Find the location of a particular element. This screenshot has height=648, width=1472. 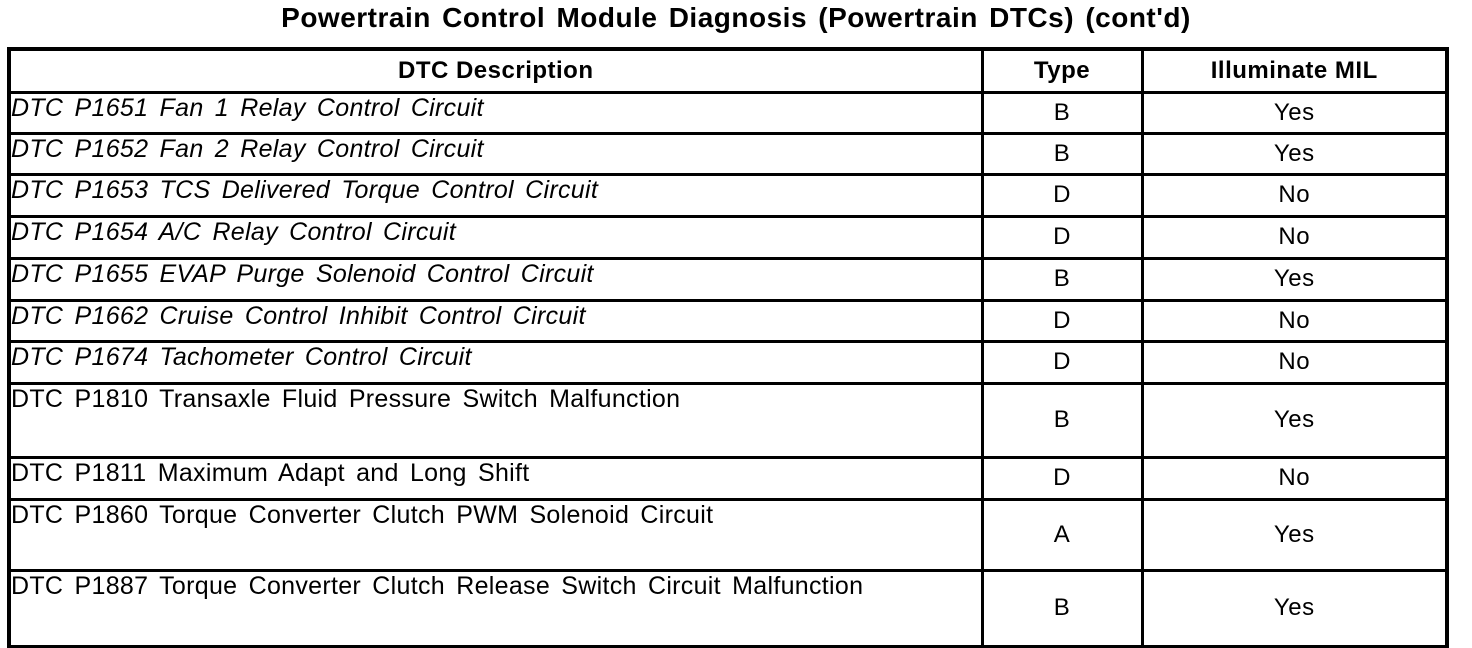

header-illuminate-mil: Illuminate MIL is located at coordinates (1294, 70).